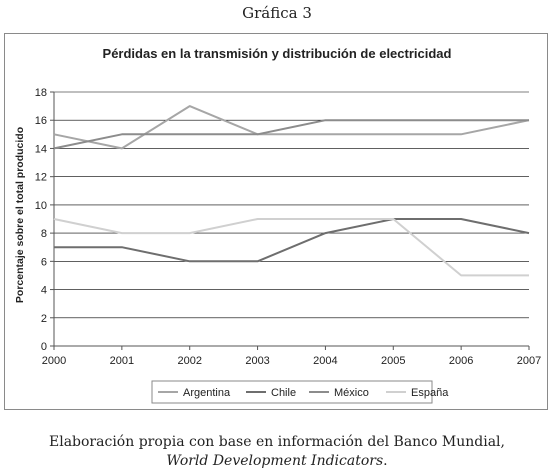 Image resolution: width=554 pixels, height=474 pixels. I want to click on series-line-méxico, so click(291, 134).